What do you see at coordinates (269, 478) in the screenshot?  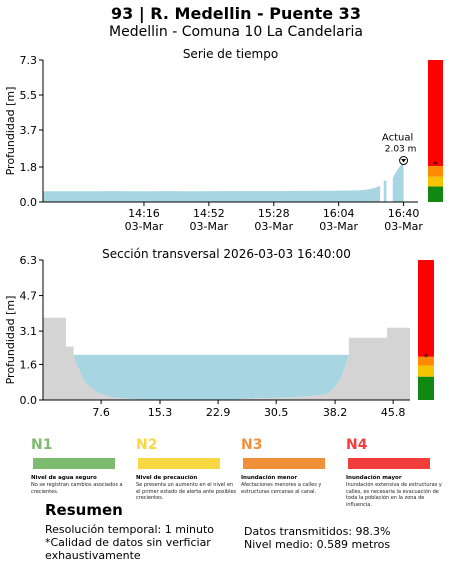 I see `legend-name: Inundación menor` at bounding box center [269, 478].